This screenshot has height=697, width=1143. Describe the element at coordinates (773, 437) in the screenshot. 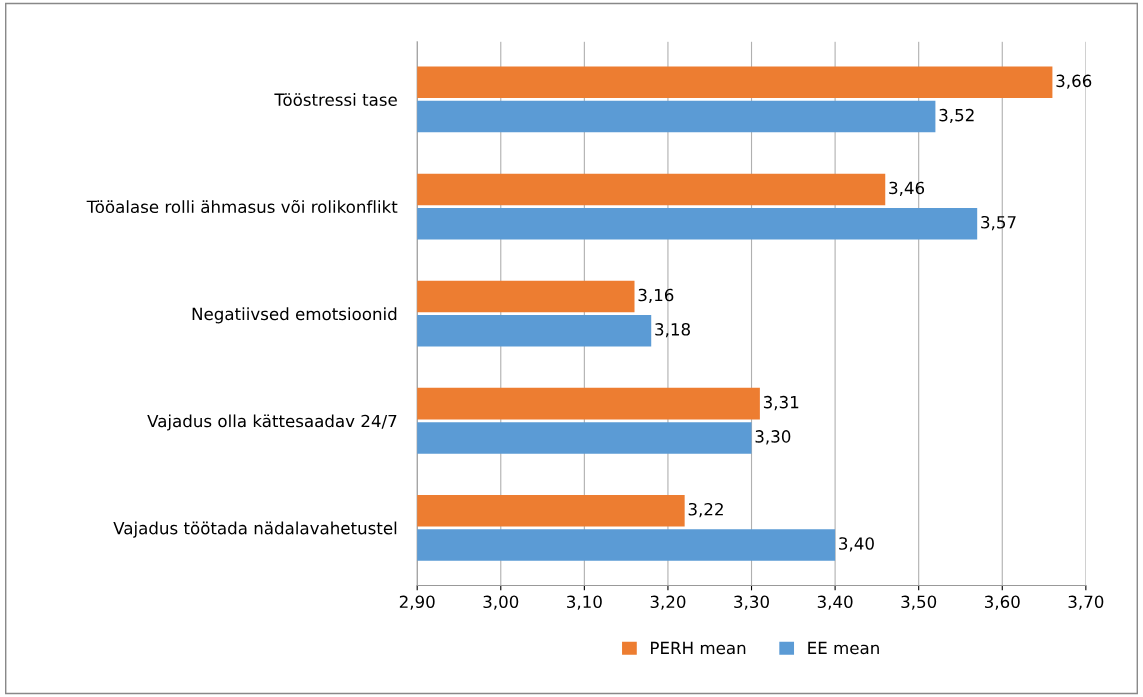

I see `data-label: 3,30` at that location.